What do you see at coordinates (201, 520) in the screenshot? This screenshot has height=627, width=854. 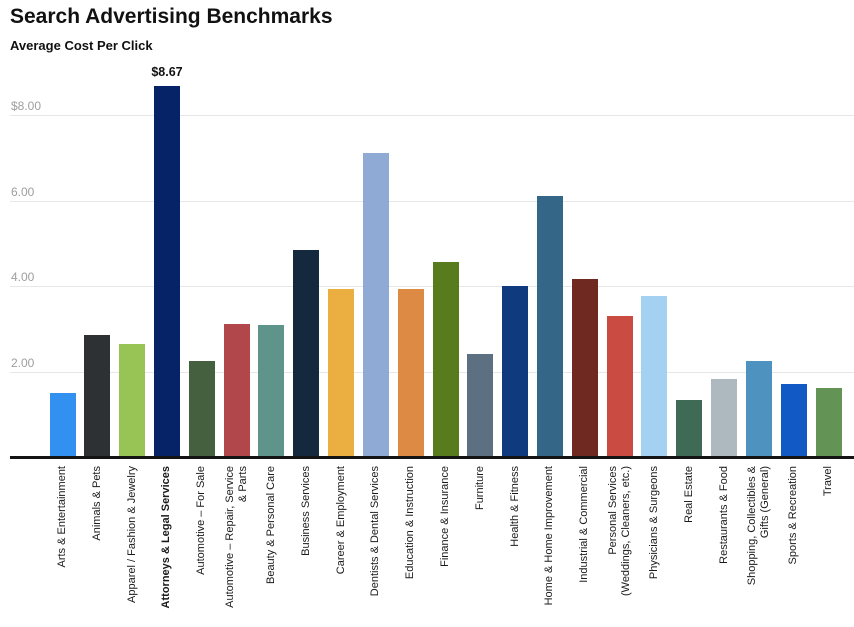 I see `x-axis-label-line: Automotive – For Sale` at bounding box center [201, 520].